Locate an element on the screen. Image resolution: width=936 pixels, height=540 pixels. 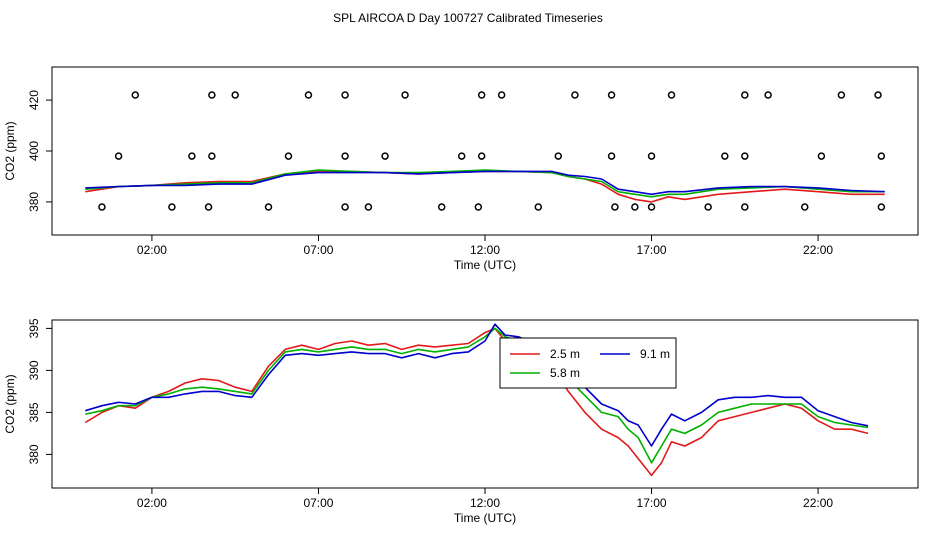
legend-label: 9.1 m is located at coordinates (655, 354).